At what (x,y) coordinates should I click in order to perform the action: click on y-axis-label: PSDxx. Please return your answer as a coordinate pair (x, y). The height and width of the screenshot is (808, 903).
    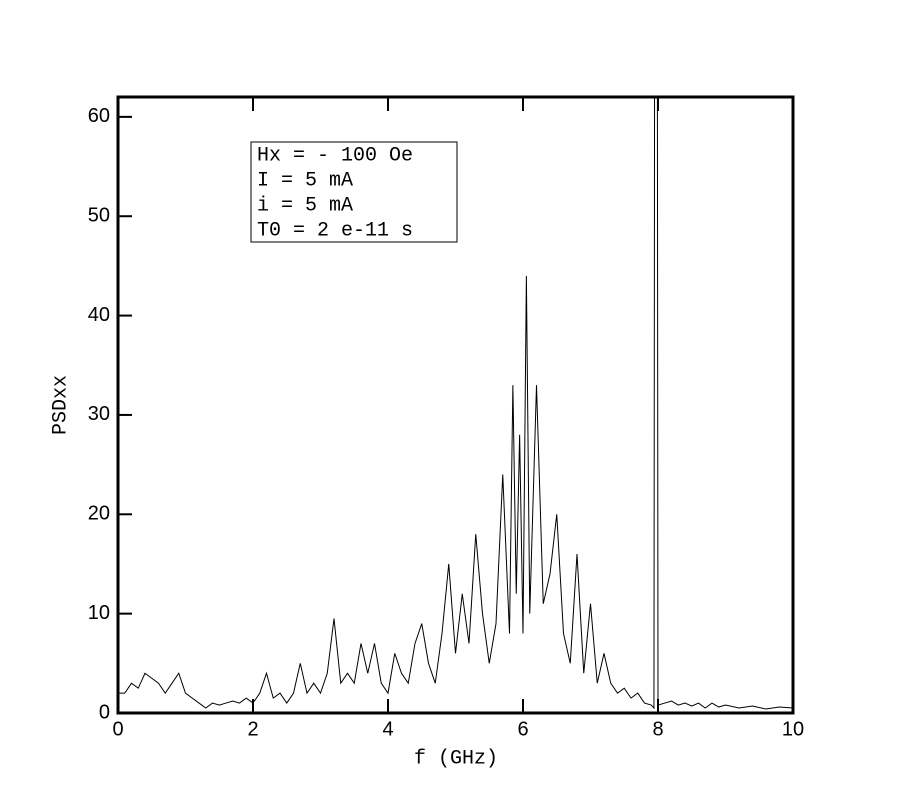
    Looking at the image, I should click on (60, 405).